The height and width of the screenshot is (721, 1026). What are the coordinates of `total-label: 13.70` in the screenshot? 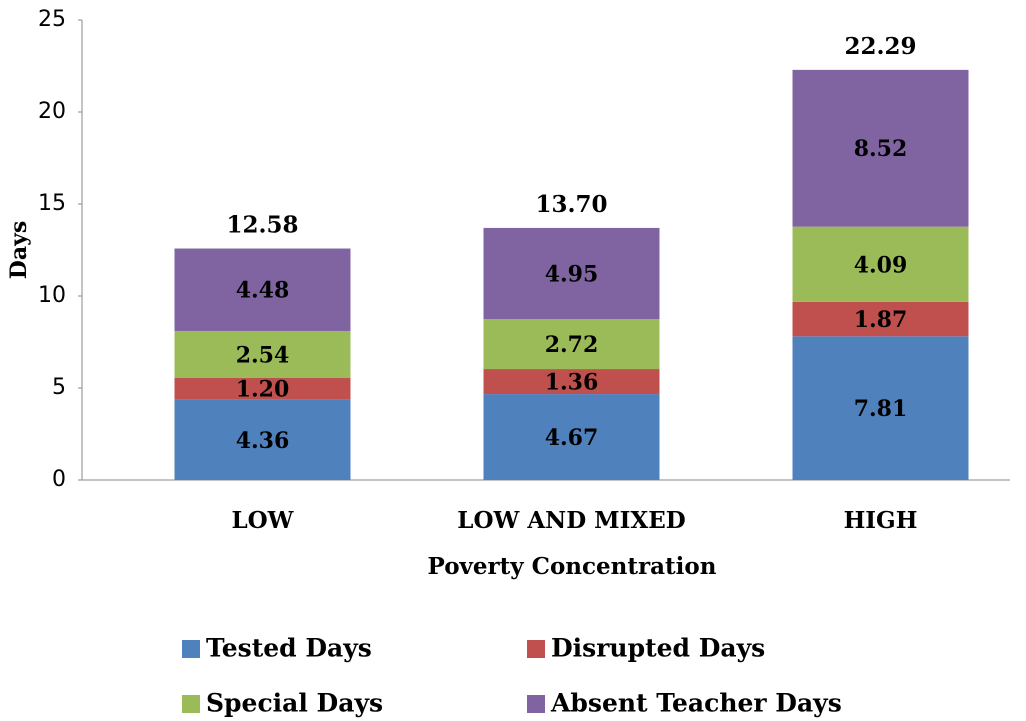 It's located at (571, 204).